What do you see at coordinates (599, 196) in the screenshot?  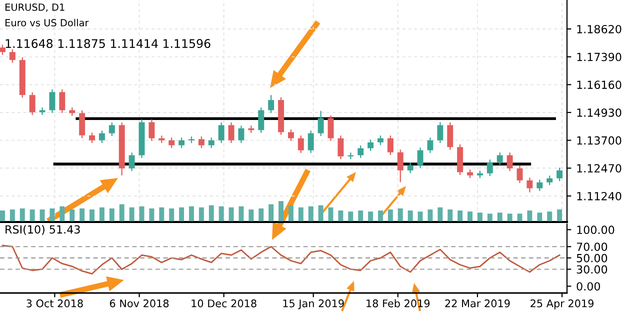 I see `y-tick-label: 1.11240` at bounding box center [599, 196].